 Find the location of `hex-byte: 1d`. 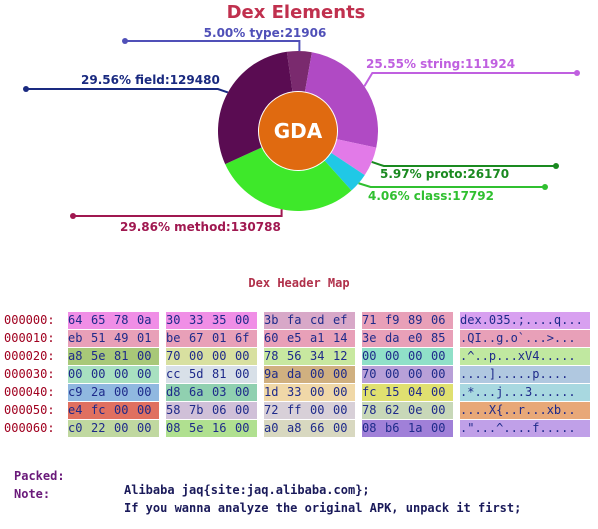

hex-byte: 1d is located at coordinates (275, 392).